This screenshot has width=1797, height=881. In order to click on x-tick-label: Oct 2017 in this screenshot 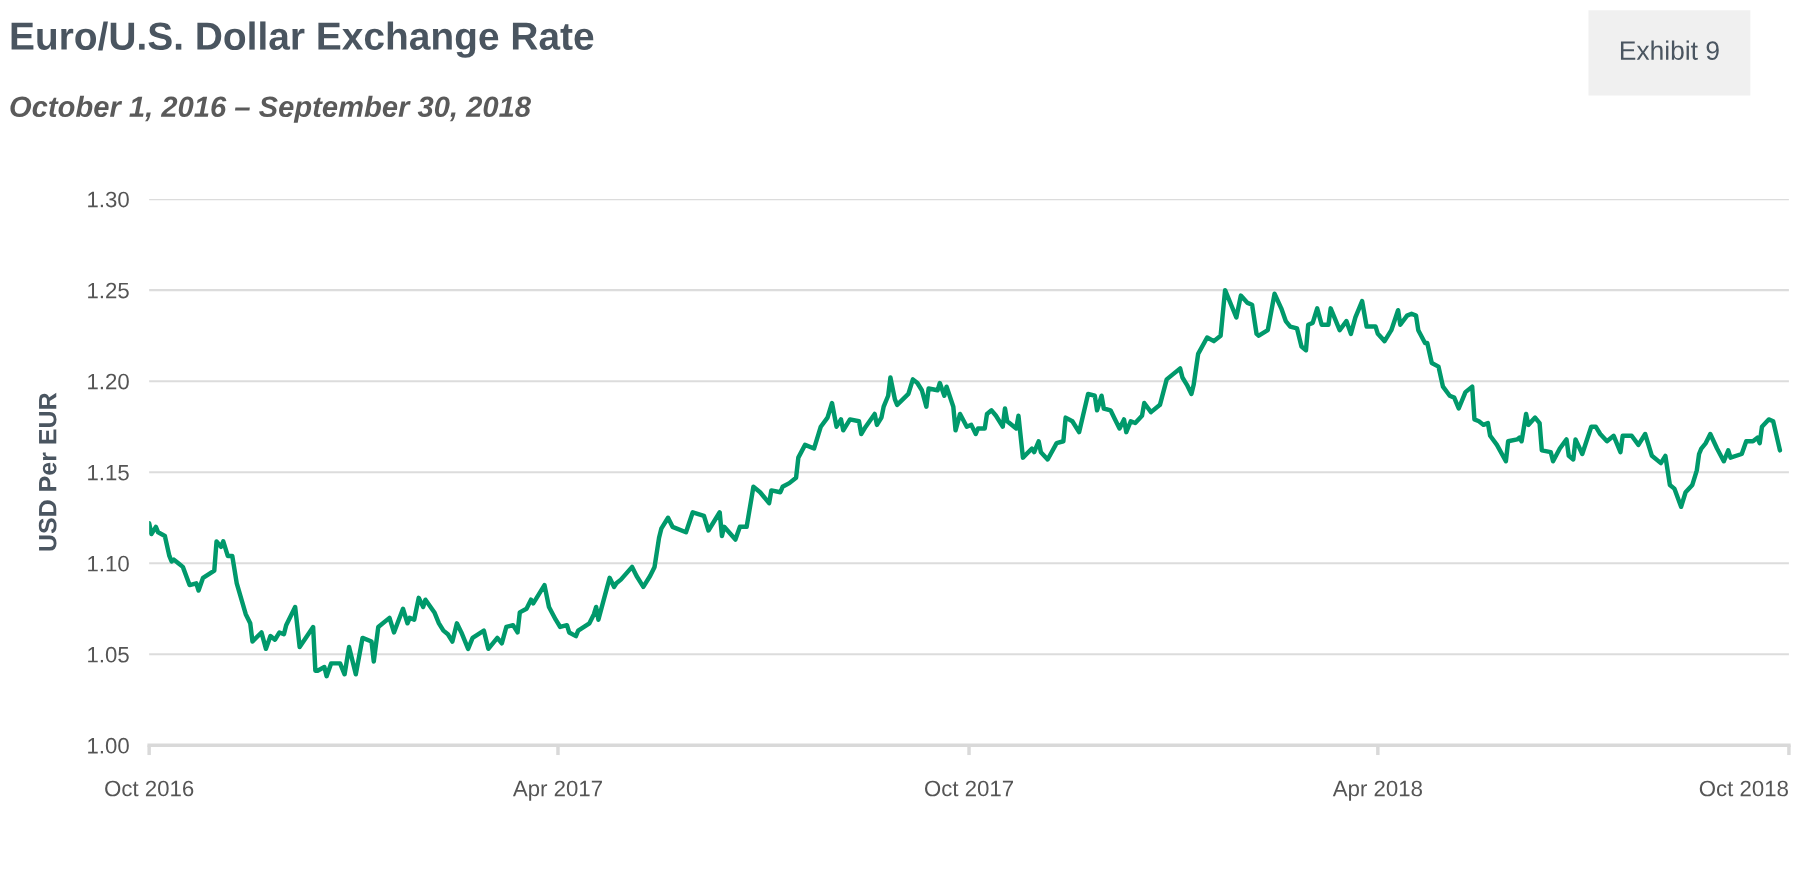, I will do `click(969, 788)`.